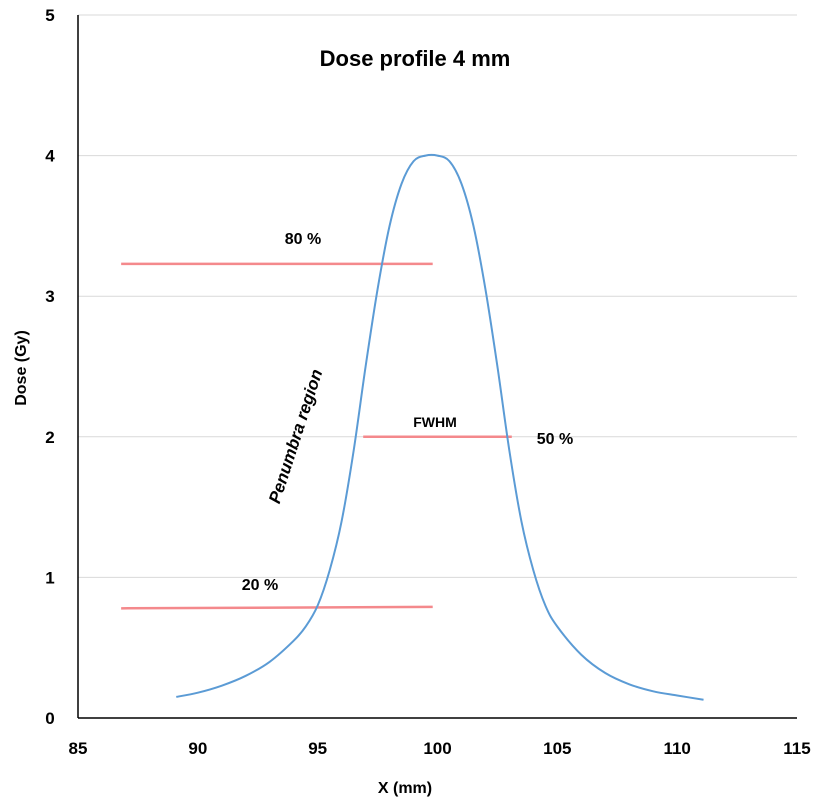 This screenshot has height=803, width=816. Describe the element at coordinates (303, 239) in the screenshot. I see `label-80-percent: 80 %` at that location.